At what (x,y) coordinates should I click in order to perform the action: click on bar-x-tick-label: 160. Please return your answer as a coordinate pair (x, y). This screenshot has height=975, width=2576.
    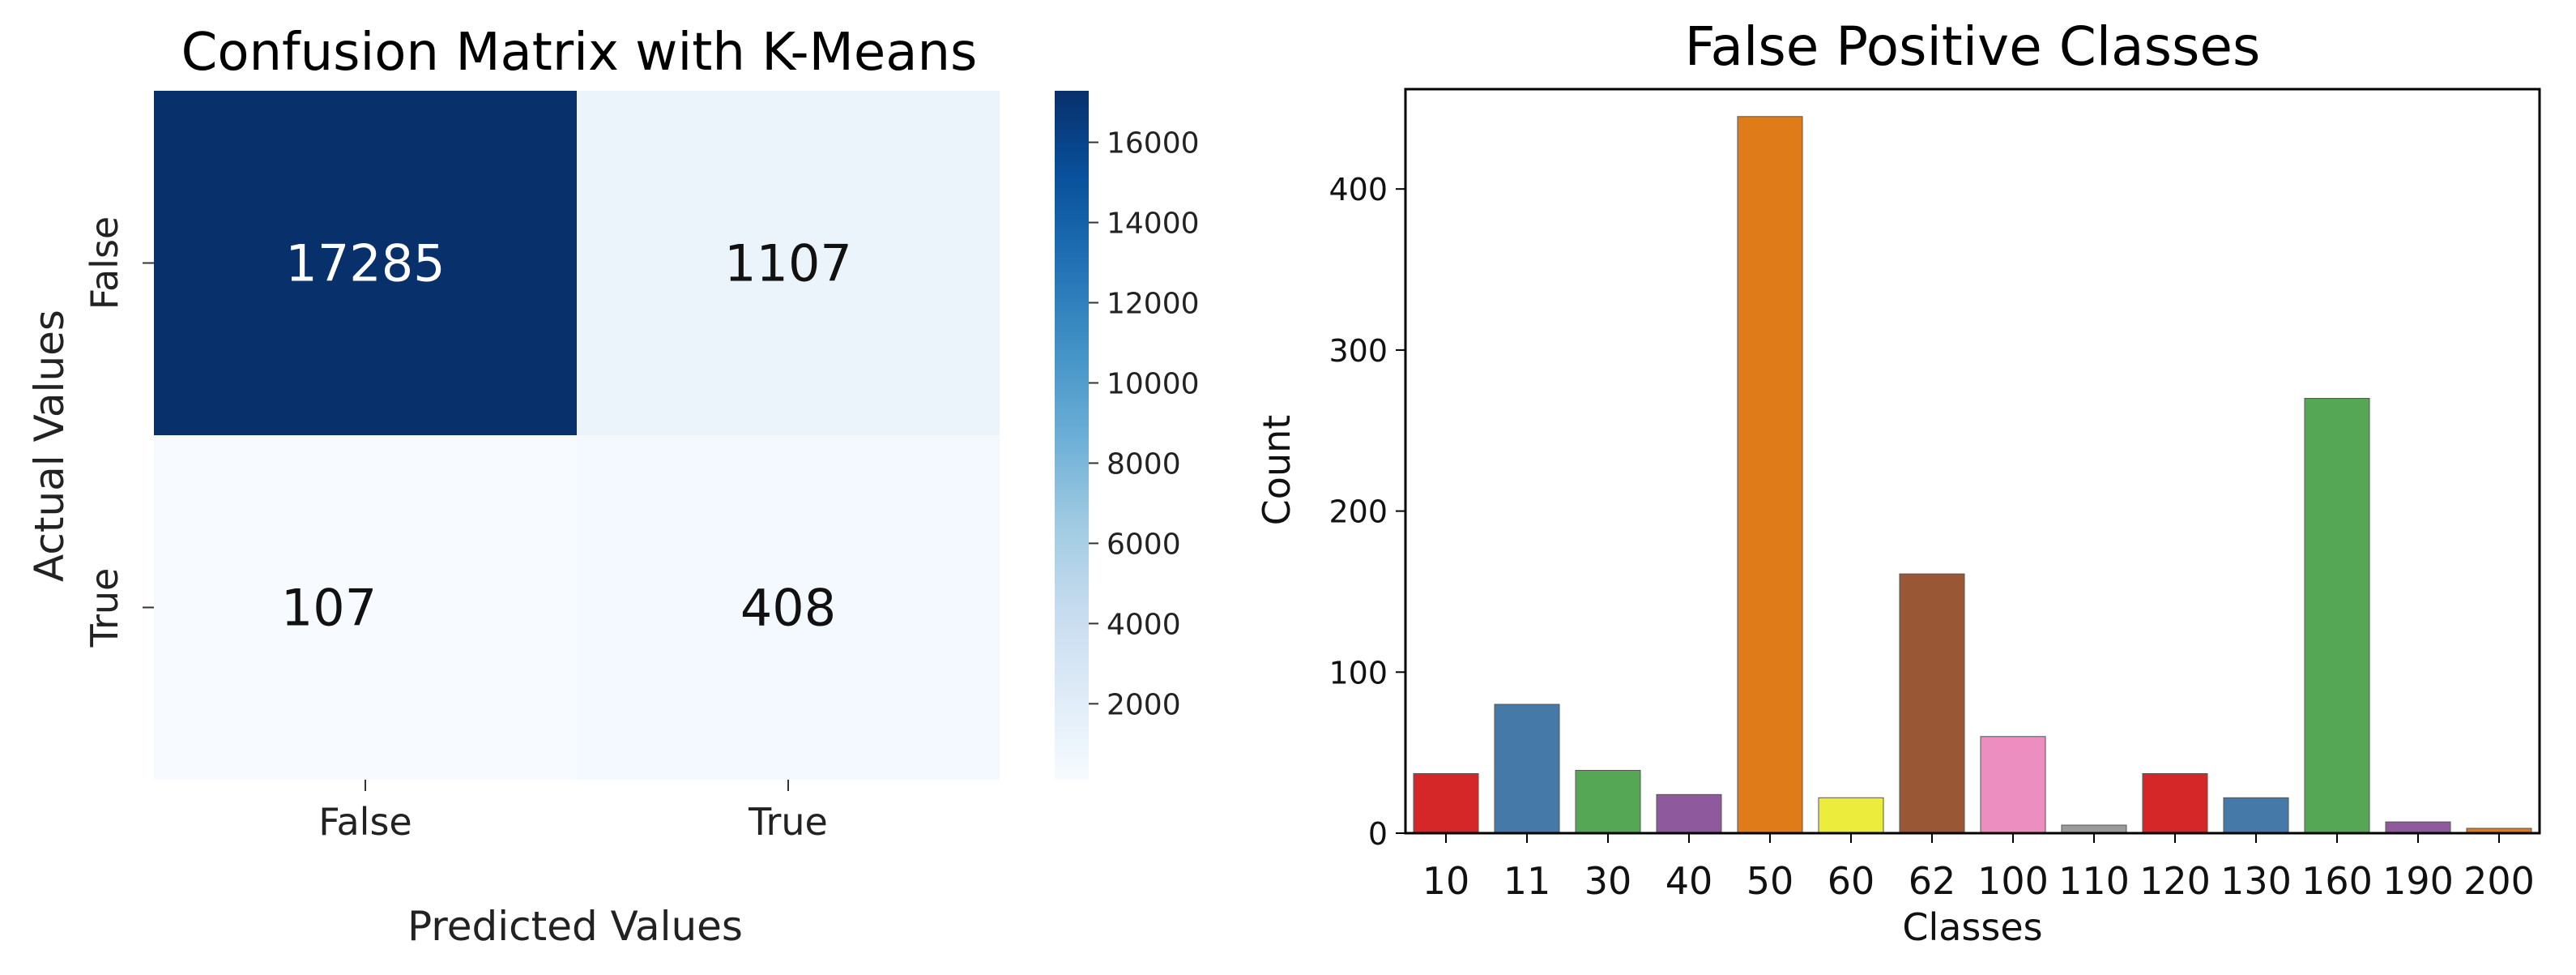
    Looking at the image, I should click on (2337, 881).